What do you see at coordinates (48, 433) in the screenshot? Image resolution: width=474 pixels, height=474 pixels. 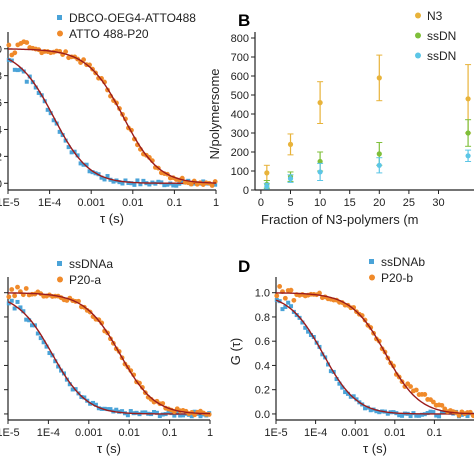 I see `x-tick-label: 1E-4` at bounding box center [48, 433].